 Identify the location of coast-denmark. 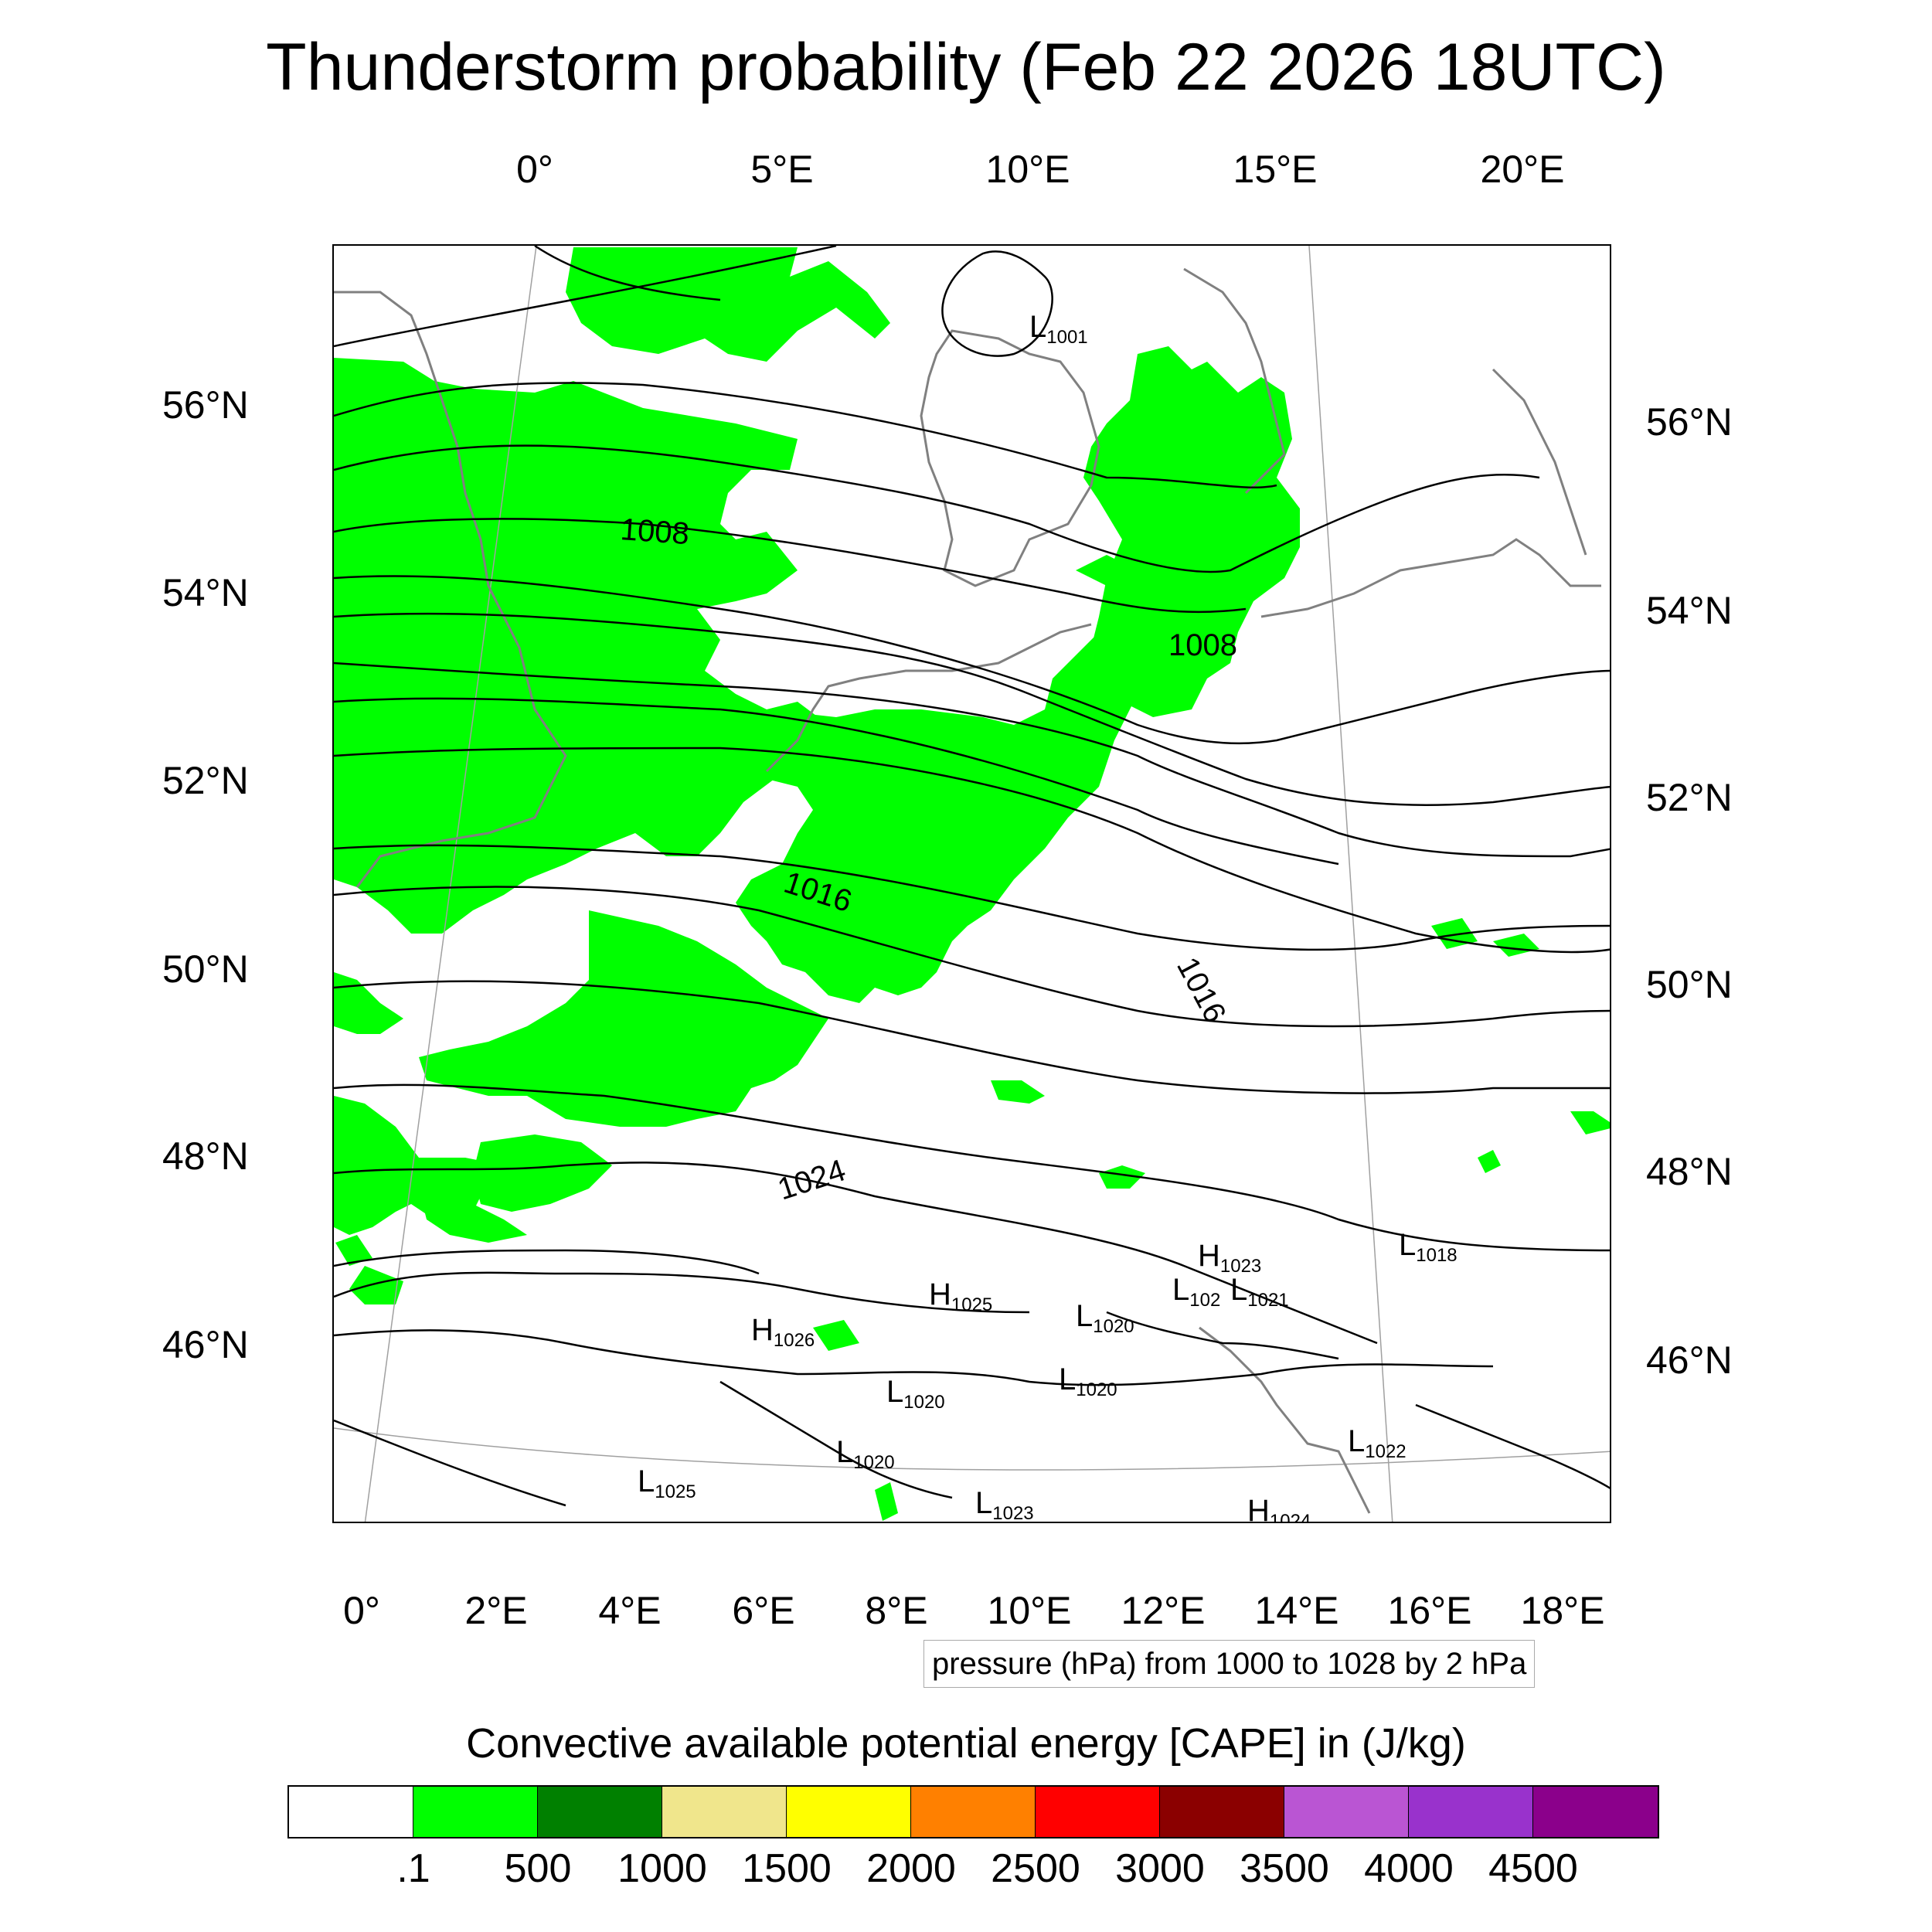
(1010, 458).